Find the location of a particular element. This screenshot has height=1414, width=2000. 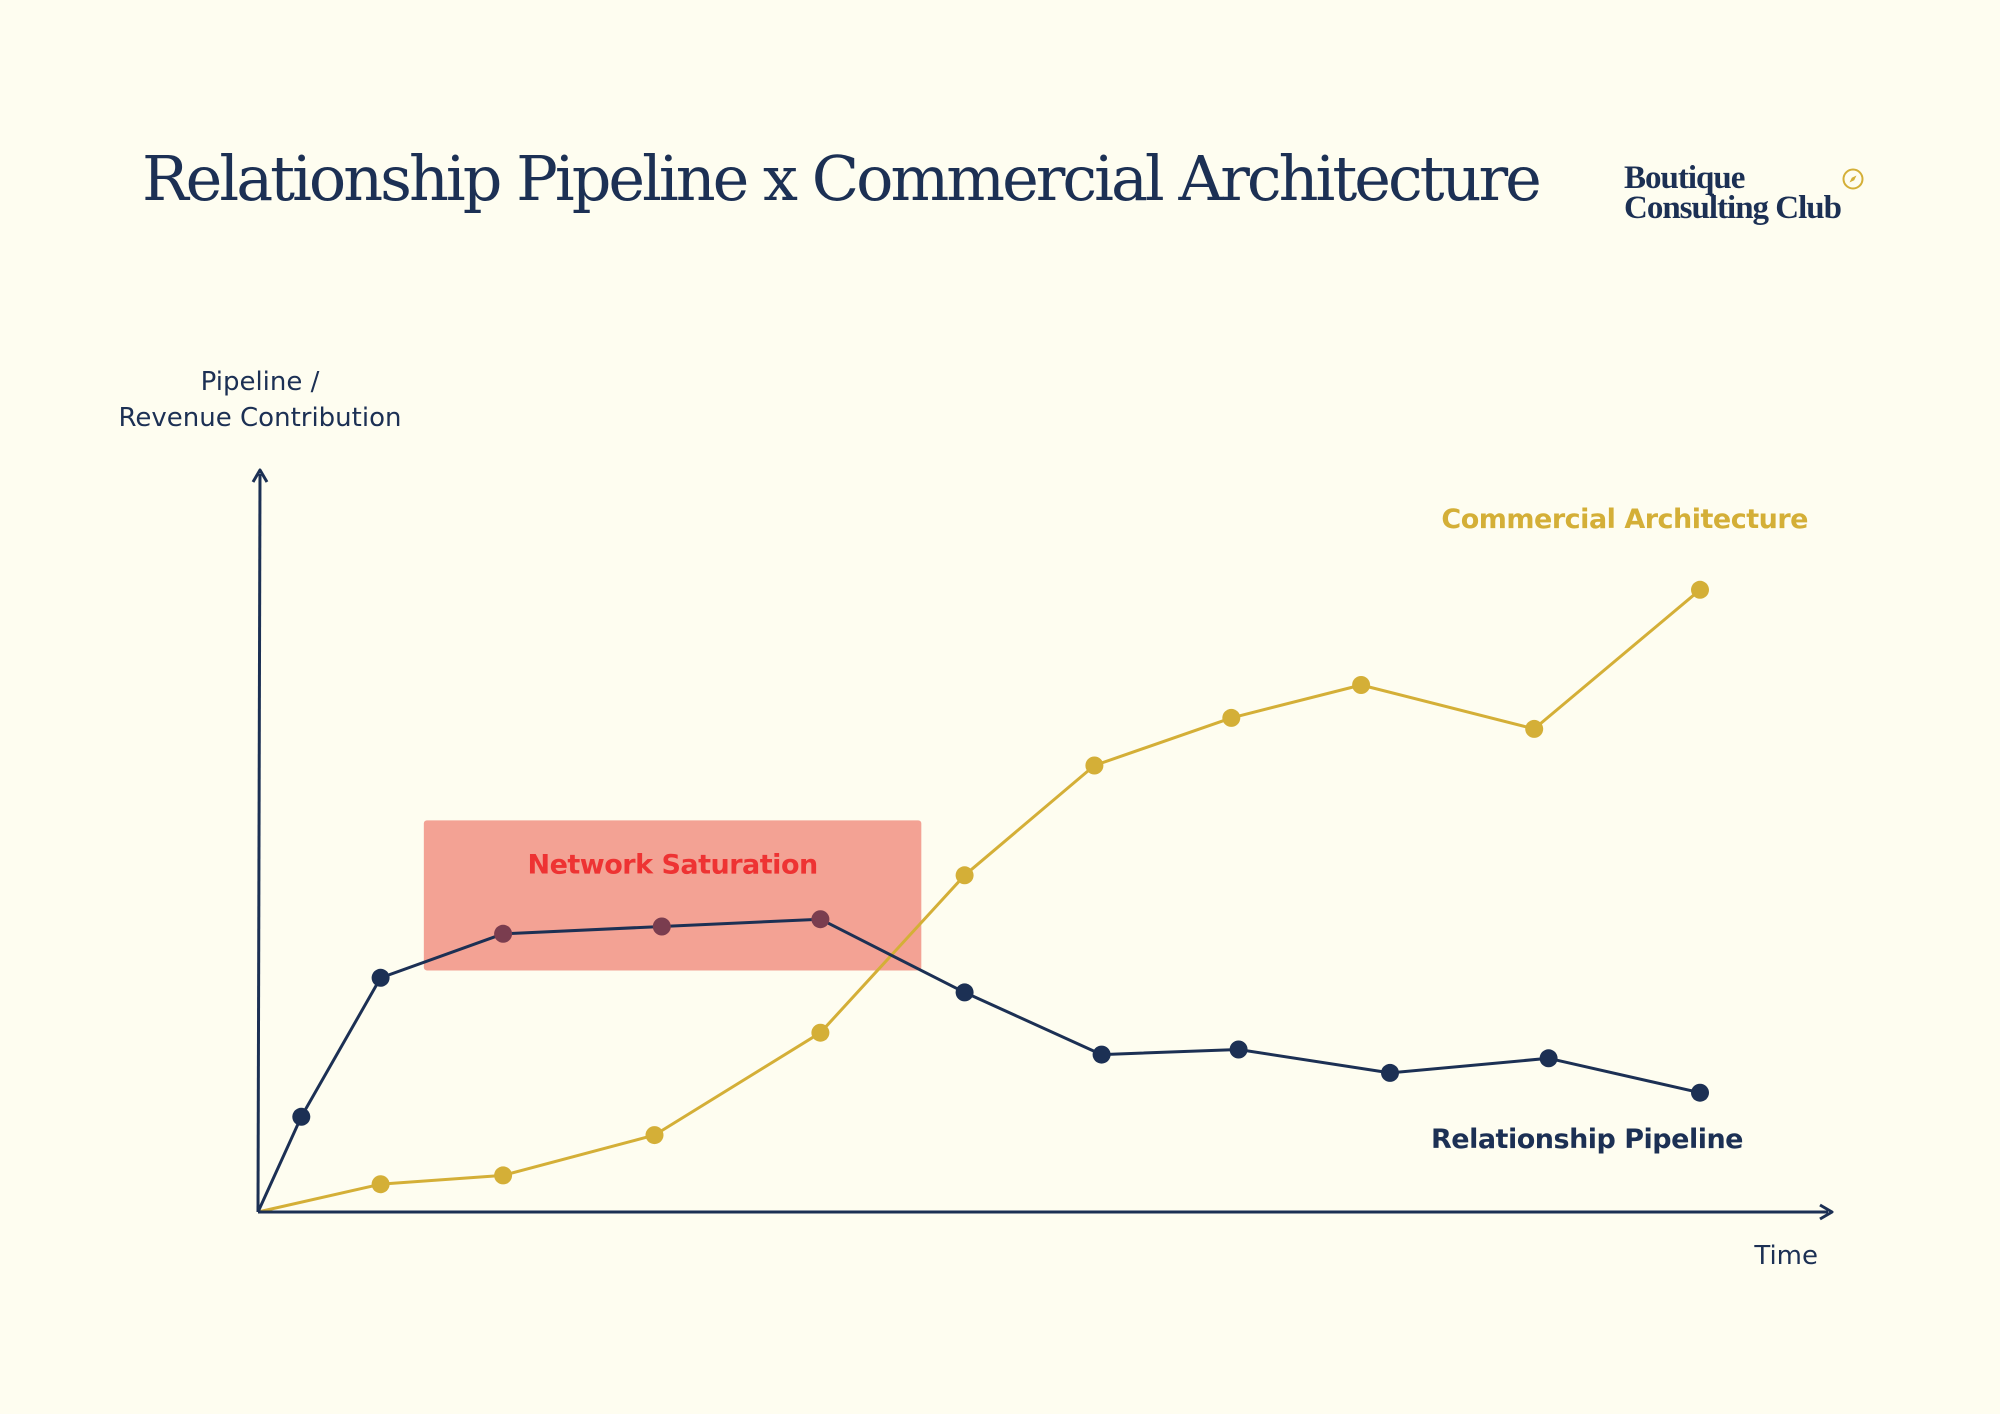

series-label-commercial-architecture: Commercial Architecture is located at coordinates (1624, 519).